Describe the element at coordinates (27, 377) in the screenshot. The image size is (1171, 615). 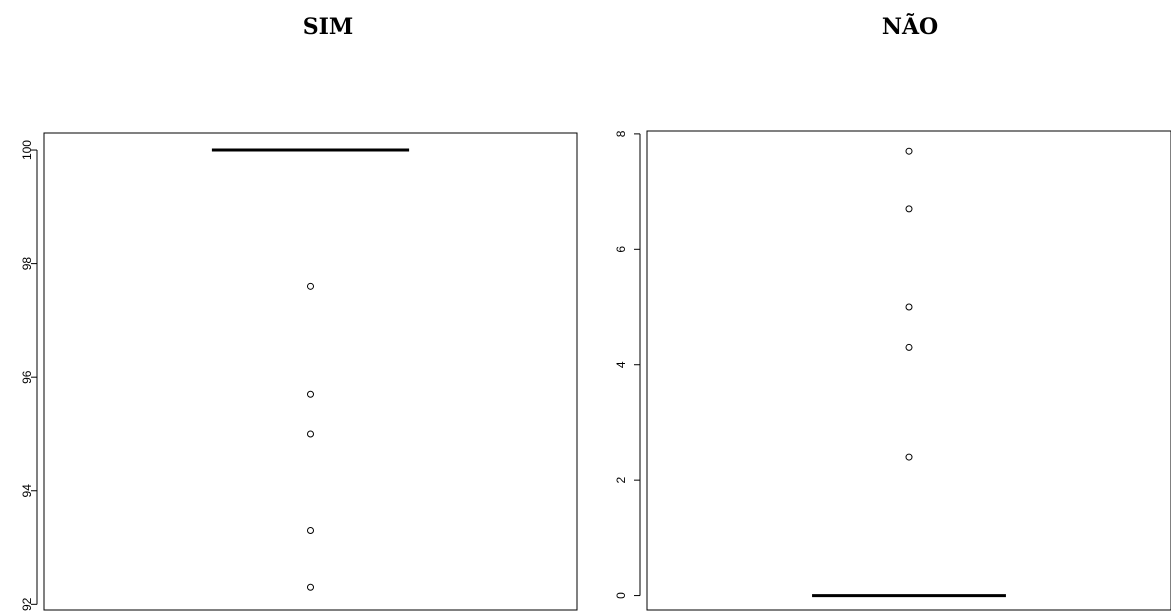
I see `y-tick-label-sim-96: 96` at that location.